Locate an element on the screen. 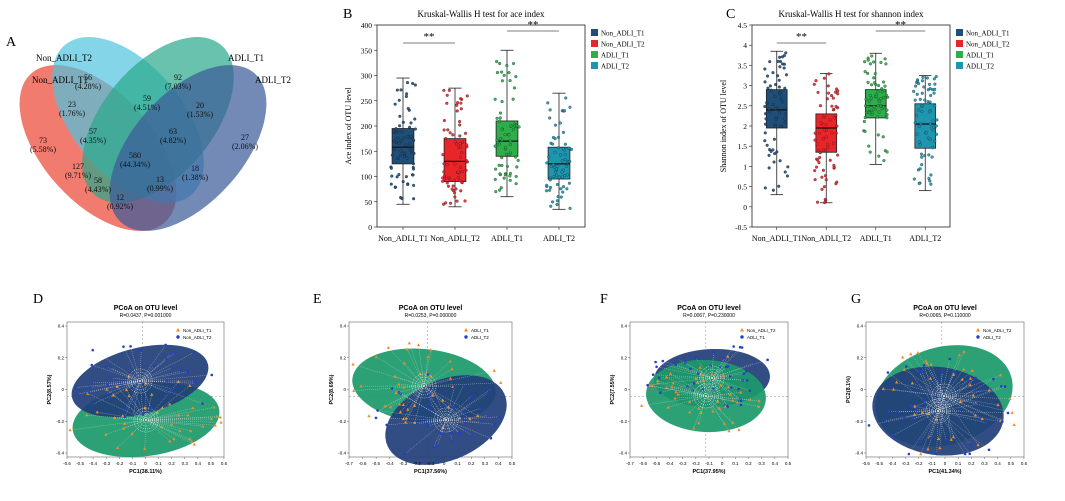  chart-subtitle: R=0.0065, P=0.110000 is located at coordinates (945, 316).